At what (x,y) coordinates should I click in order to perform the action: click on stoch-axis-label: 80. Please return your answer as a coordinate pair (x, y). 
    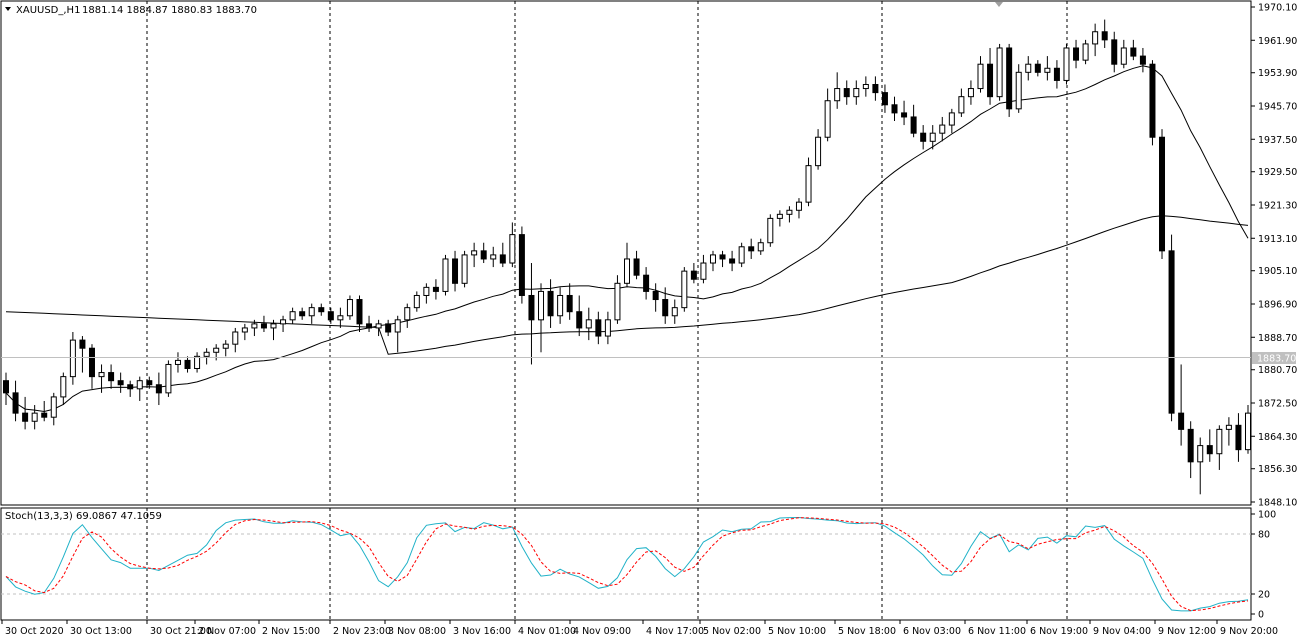
    Looking at the image, I should click on (1264, 535).